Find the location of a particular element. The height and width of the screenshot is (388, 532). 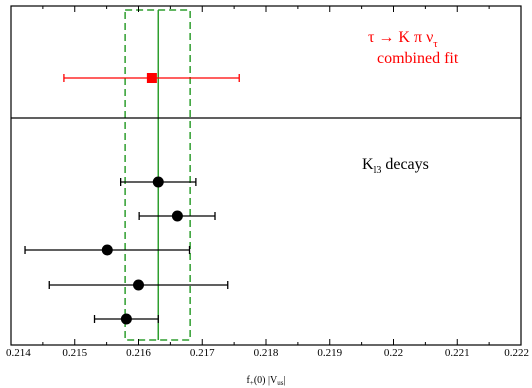

kl3-point-3-marker is located at coordinates (138, 285).